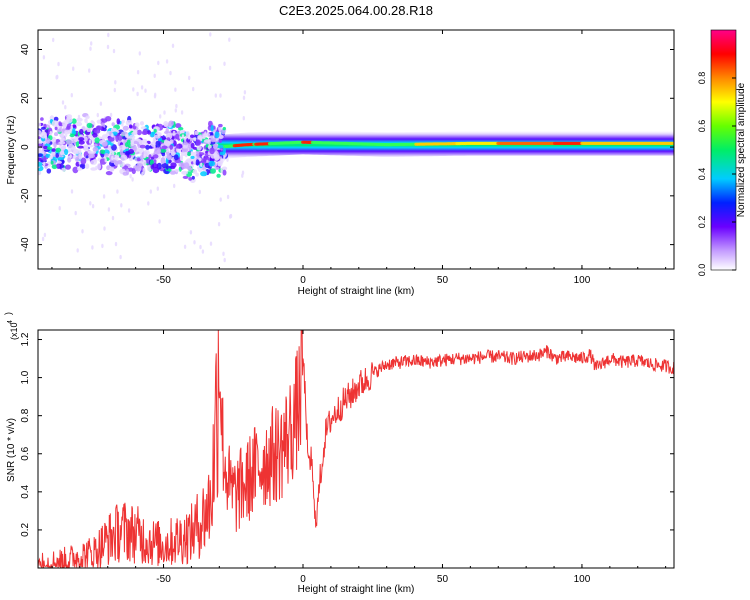 The height and width of the screenshot is (600, 750). I want to click on y-tick-label: 1.2, so click(25, 339).